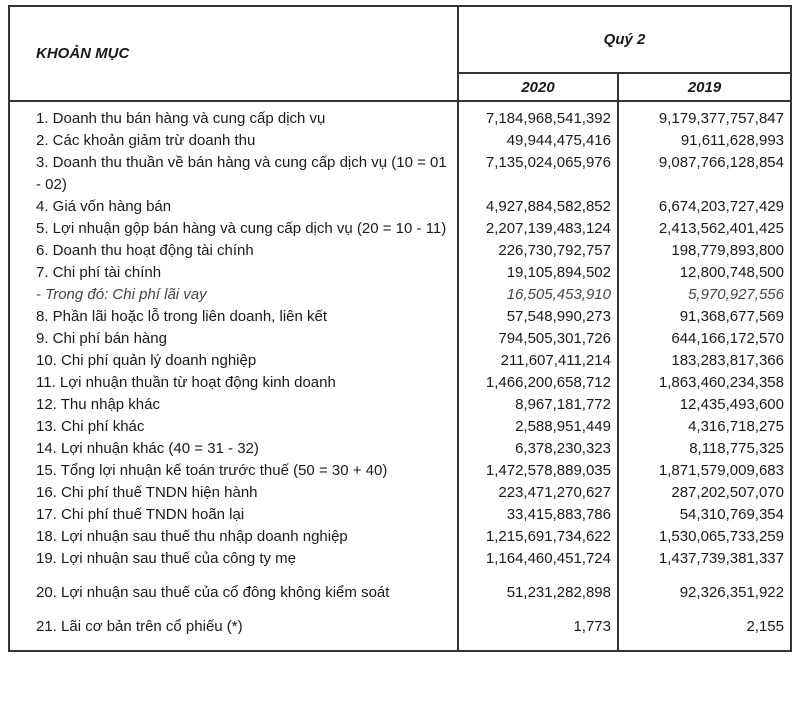 The width and height of the screenshot is (799, 701). I want to click on row-value: 51,231,282,898, so click(538, 587).